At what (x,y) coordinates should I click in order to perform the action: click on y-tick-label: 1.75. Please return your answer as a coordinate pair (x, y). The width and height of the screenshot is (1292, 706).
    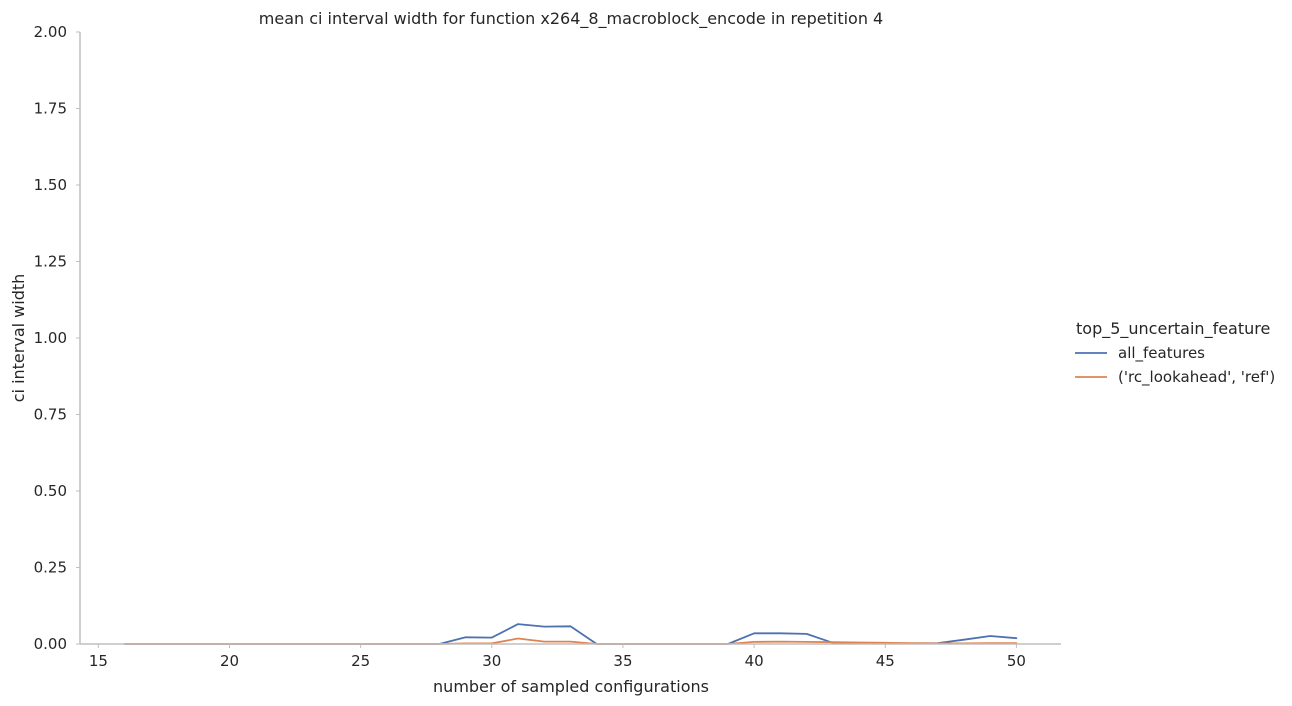
    Looking at the image, I should click on (50, 109).